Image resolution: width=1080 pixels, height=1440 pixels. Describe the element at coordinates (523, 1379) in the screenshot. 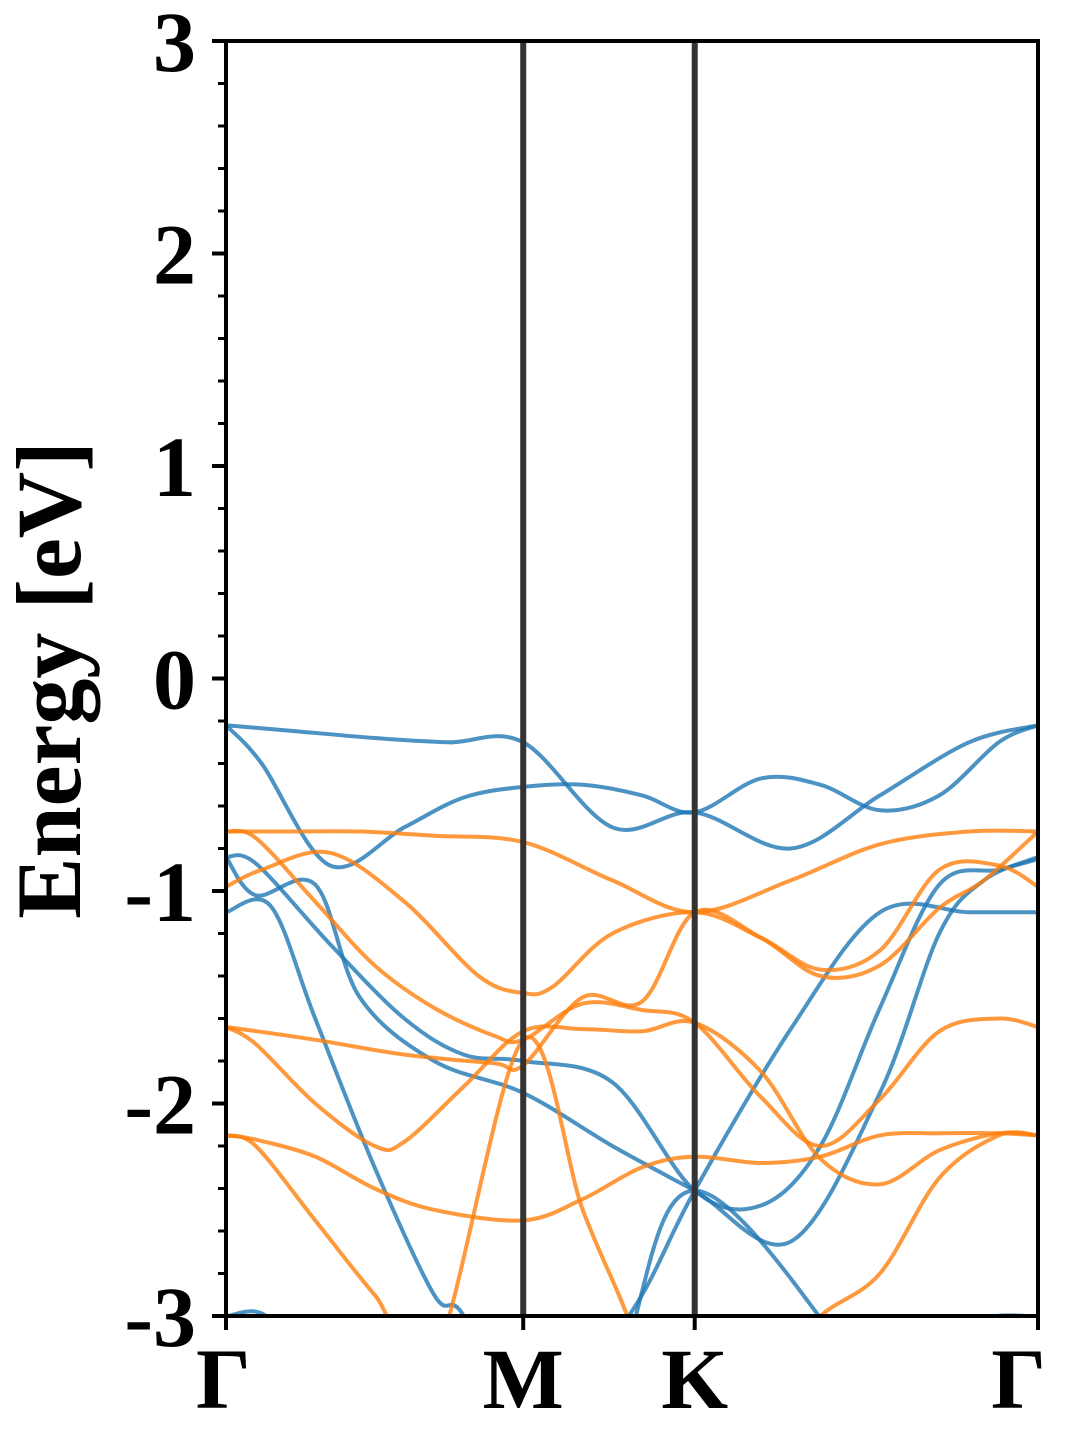

I see `x-tick-label: M` at that location.